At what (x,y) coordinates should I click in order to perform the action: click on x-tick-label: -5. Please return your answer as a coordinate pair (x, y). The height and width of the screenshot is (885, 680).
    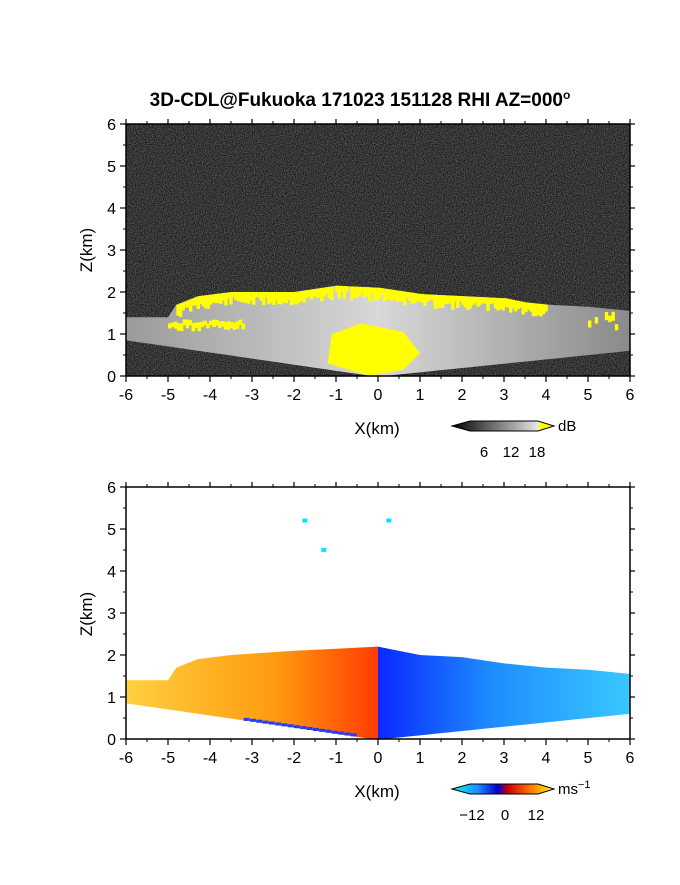
    Looking at the image, I should click on (168, 758).